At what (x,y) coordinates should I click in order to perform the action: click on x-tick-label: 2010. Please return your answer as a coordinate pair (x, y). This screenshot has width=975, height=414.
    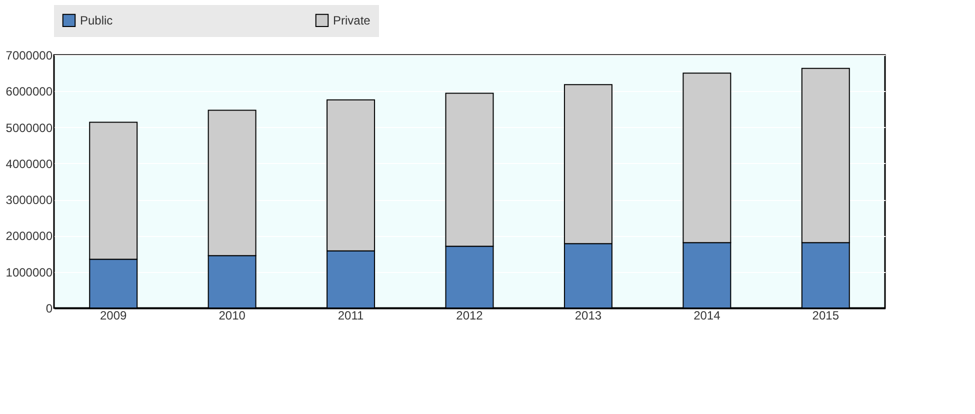
    Looking at the image, I should click on (232, 315).